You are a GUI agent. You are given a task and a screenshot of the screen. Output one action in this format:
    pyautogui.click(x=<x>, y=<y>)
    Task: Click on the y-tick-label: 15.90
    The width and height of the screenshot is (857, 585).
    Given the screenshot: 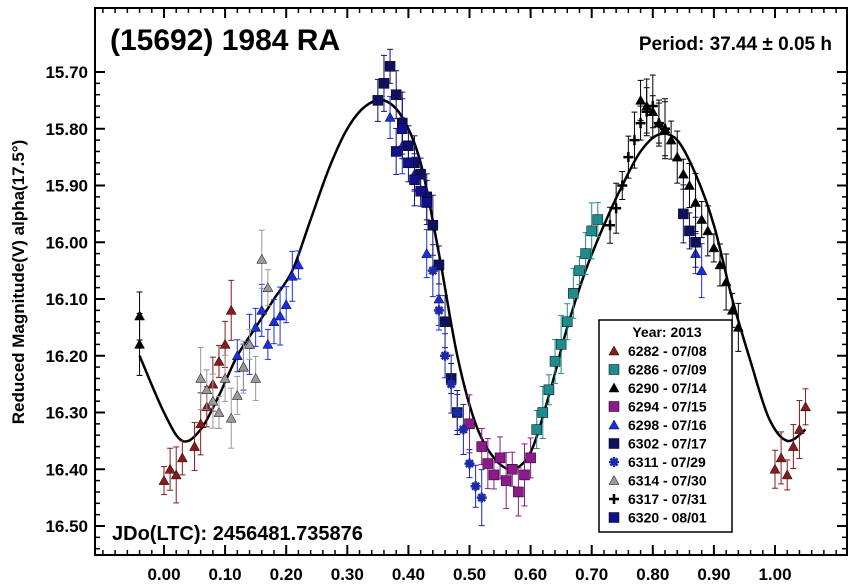 What is the action you would take?
    pyautogui.click(x=66, y=186)
    